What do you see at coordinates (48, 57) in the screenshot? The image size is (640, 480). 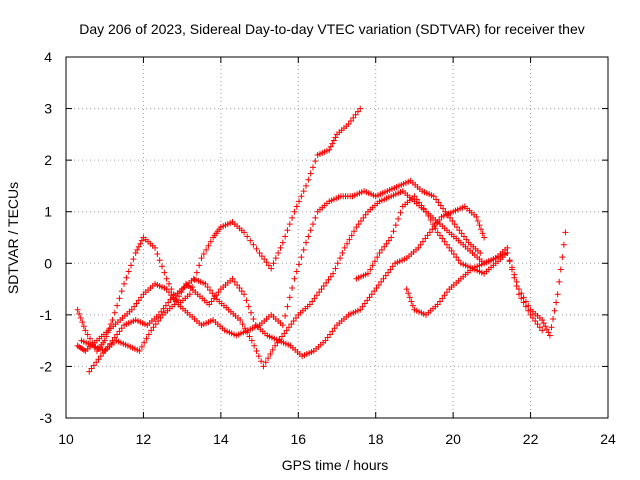 I see `y-tick-label: 4` at bounding box center [48, 57].